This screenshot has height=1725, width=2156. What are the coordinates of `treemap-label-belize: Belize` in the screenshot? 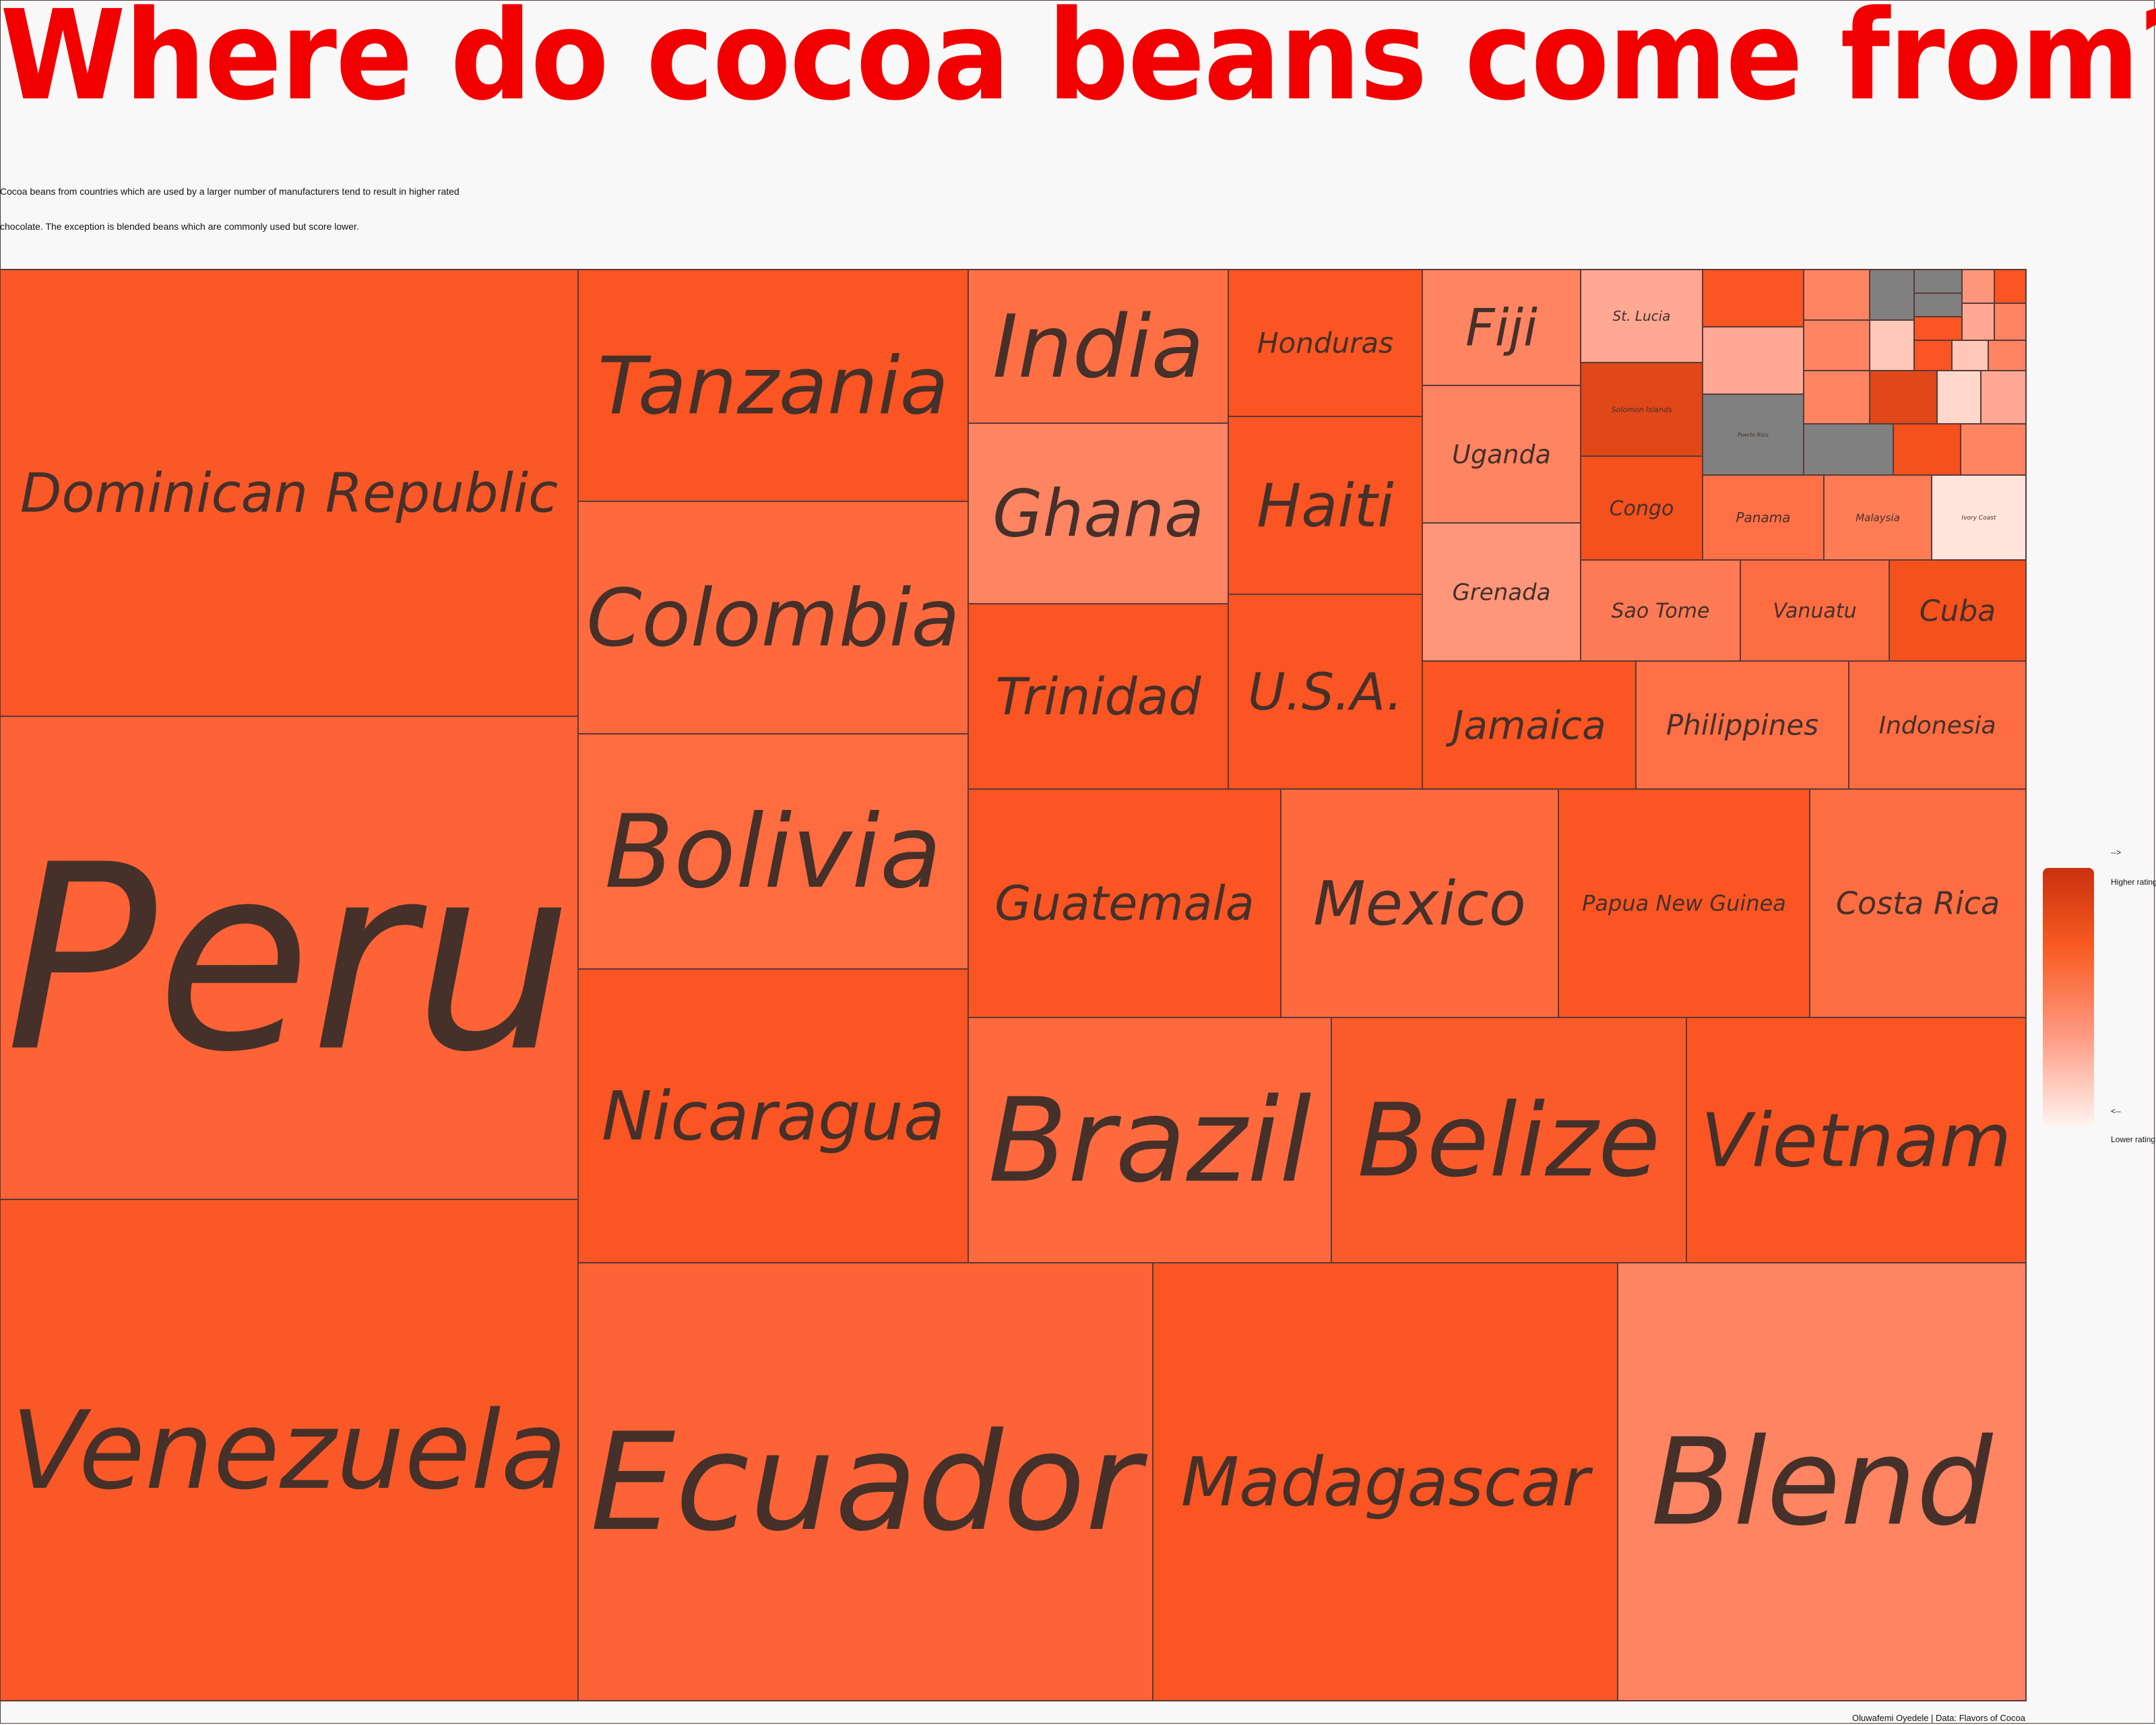 It's located at (1509, 1141).